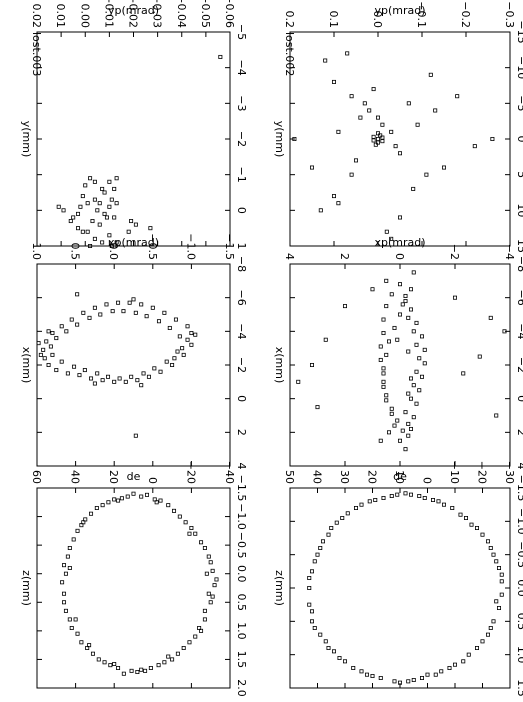 This screenshot has width=523, height=702. Describe the element at coordinates (519, 210) in the screenshot. I see `x-tick-label: 10` at that location.